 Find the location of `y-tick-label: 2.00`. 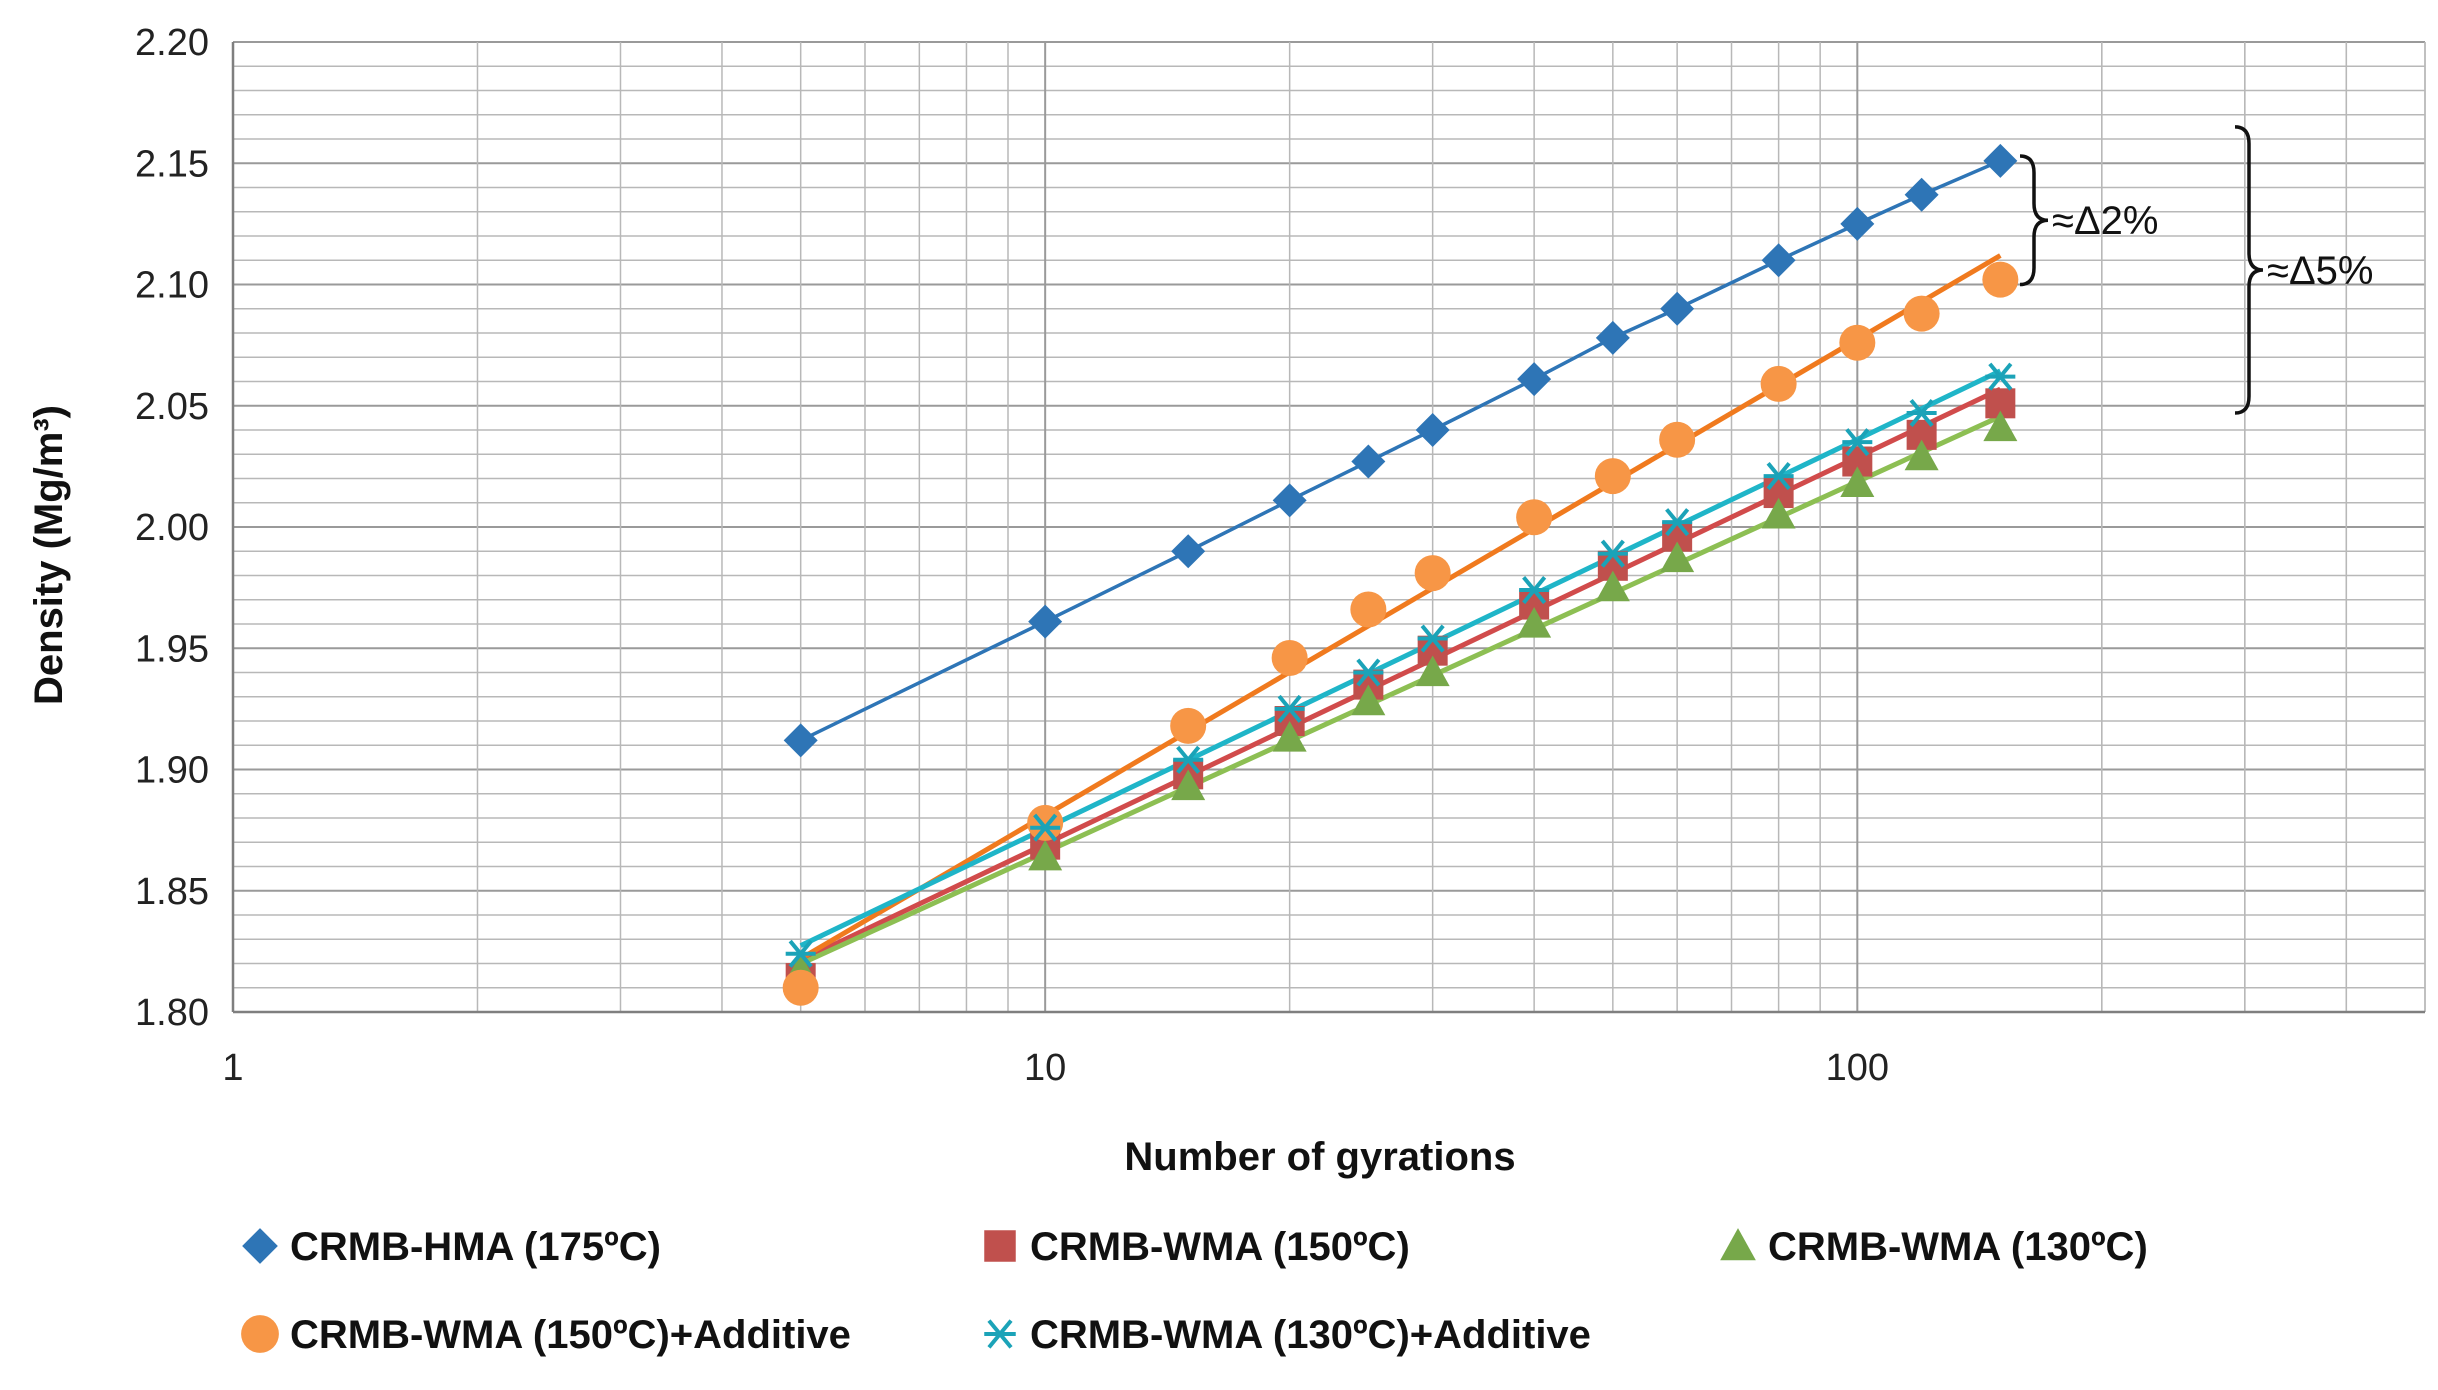

y-tick-label: 2.00 is located at coordinates (172, 528).